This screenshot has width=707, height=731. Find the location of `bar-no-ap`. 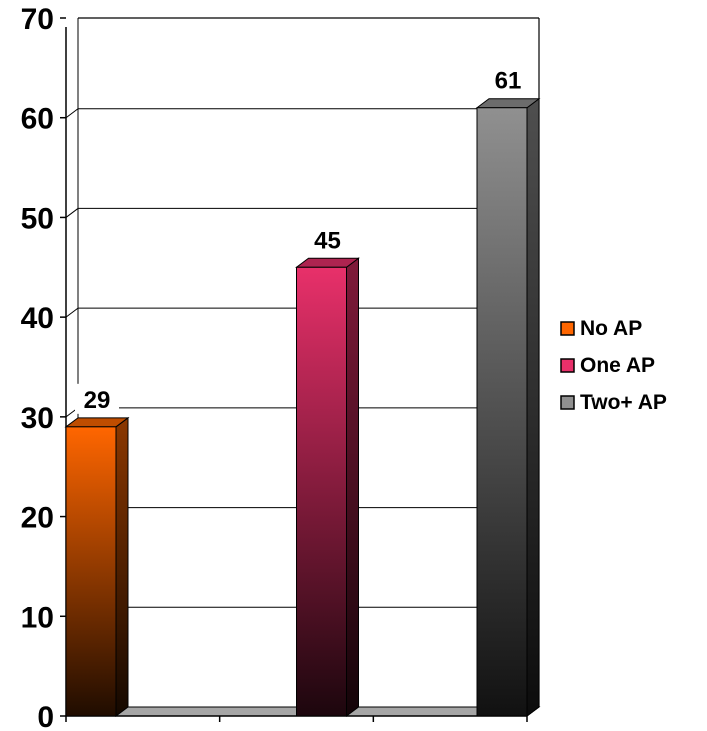

bar-no-ap is located at coordinates (97, 566).